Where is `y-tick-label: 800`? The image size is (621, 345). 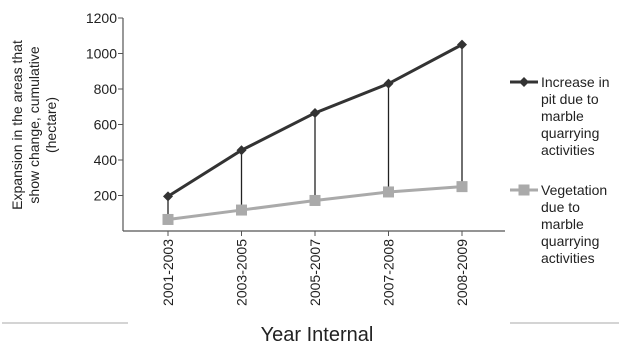
y-tick-label: 800 is located at coordinates (106, 89).